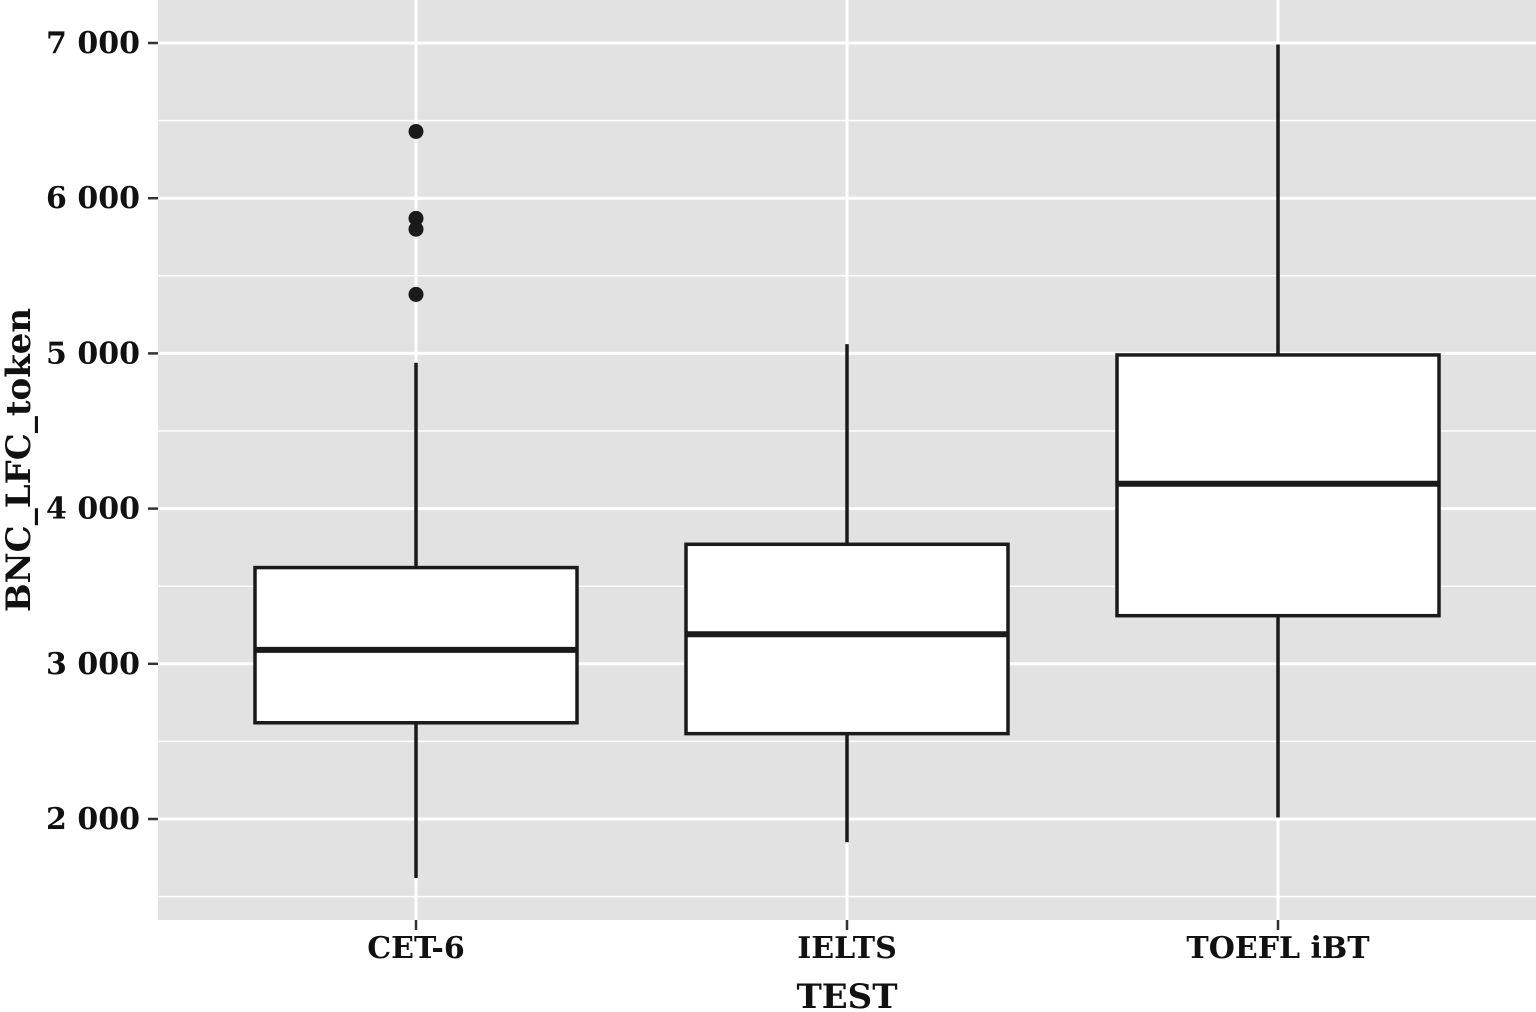  Describe the element at coordinates (19, 460) in the screenshot. I see `y-axis-title: BNC_LFC_token` at that location.